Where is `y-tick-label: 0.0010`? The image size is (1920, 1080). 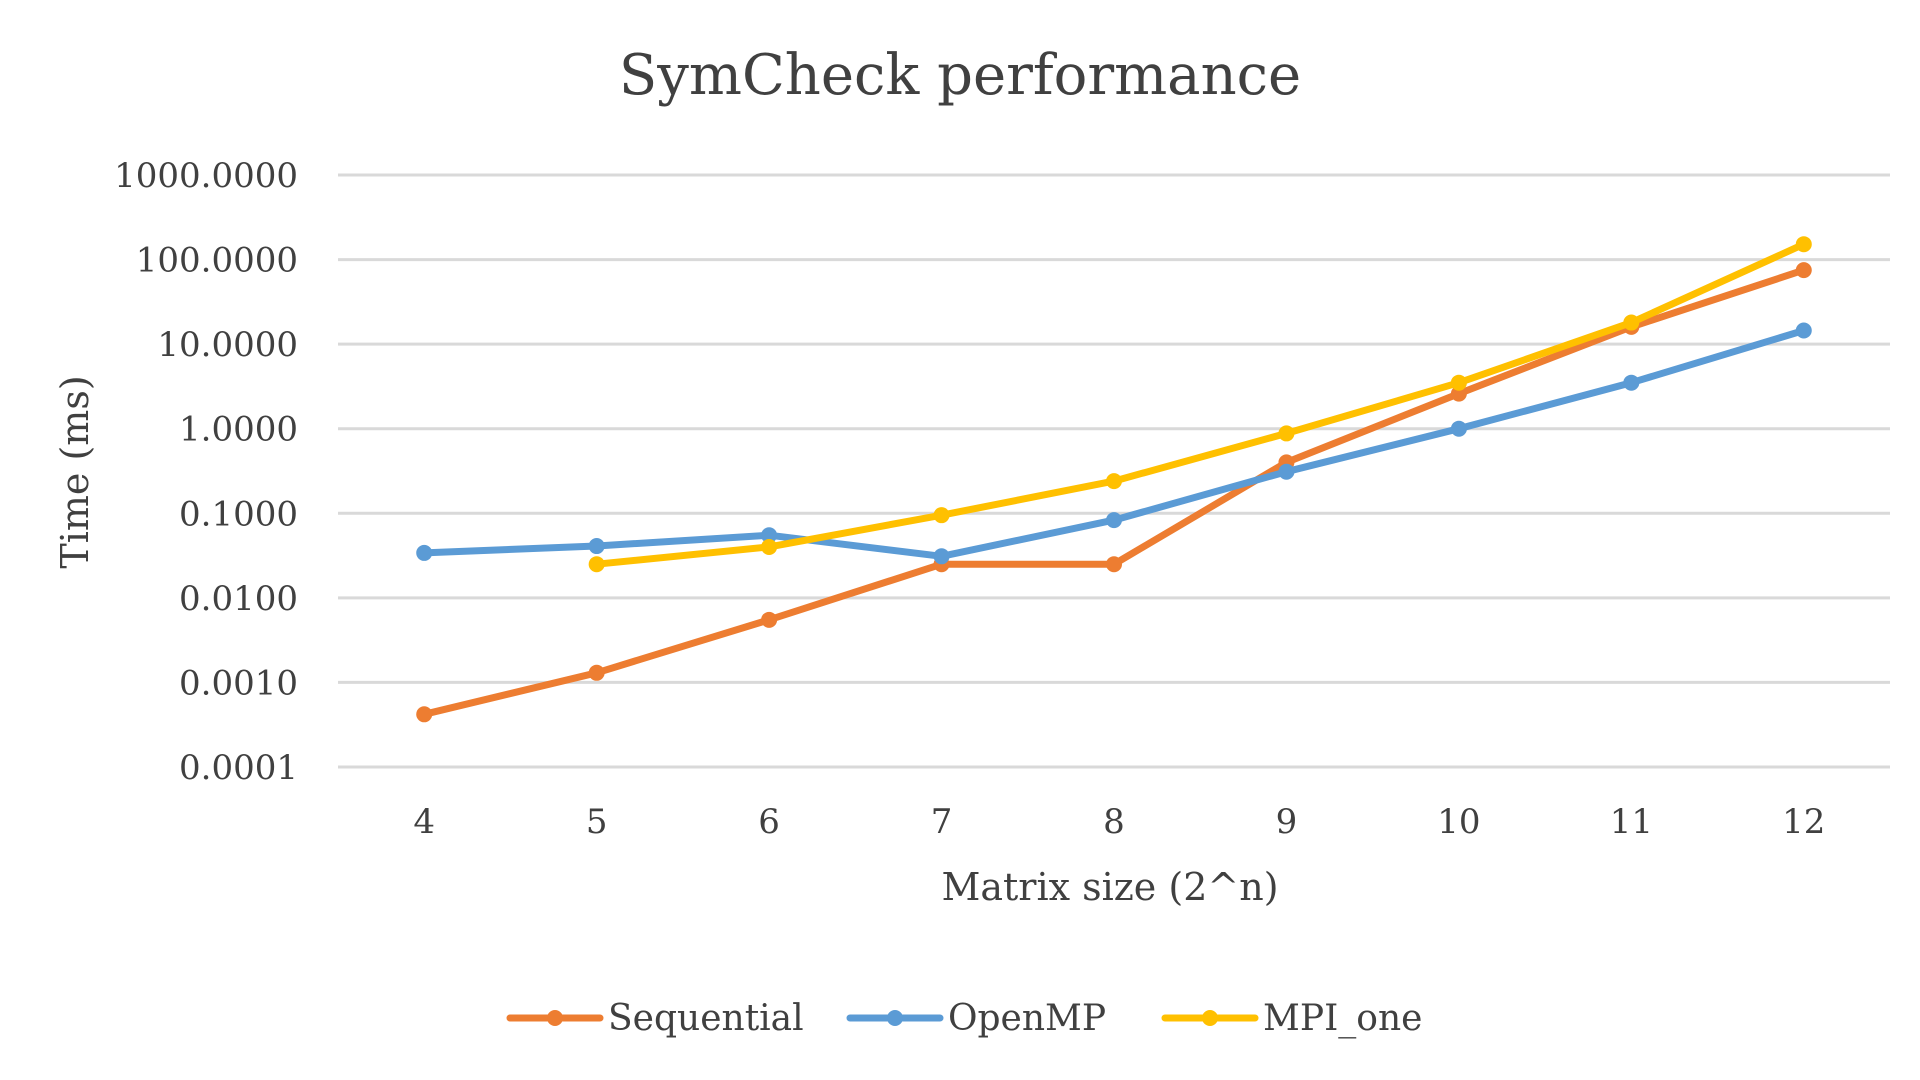
y-tick-label: 0.0010 is located at coordinates (238, 683).